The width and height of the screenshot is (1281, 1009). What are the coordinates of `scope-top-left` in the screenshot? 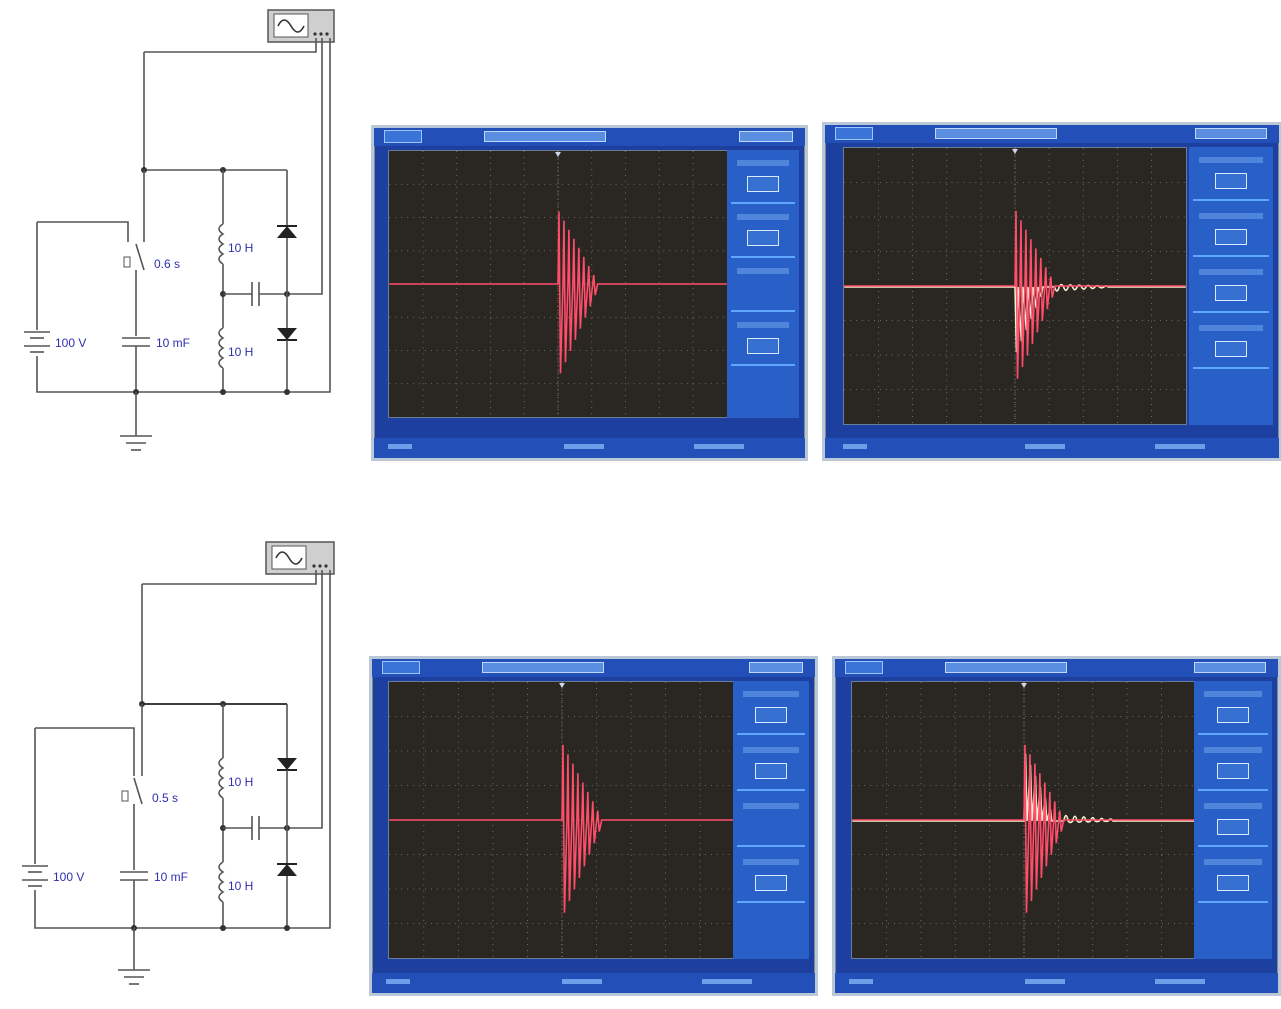 It's located at (589, 293).